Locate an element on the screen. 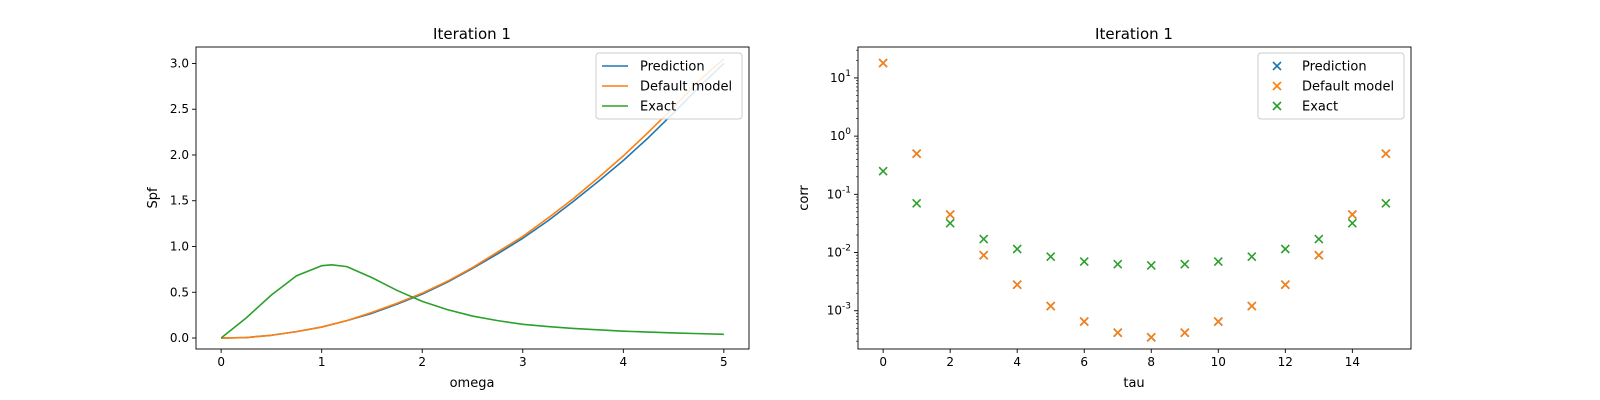  chart-title: Iteration 1 is located at coordinates (472, 34).